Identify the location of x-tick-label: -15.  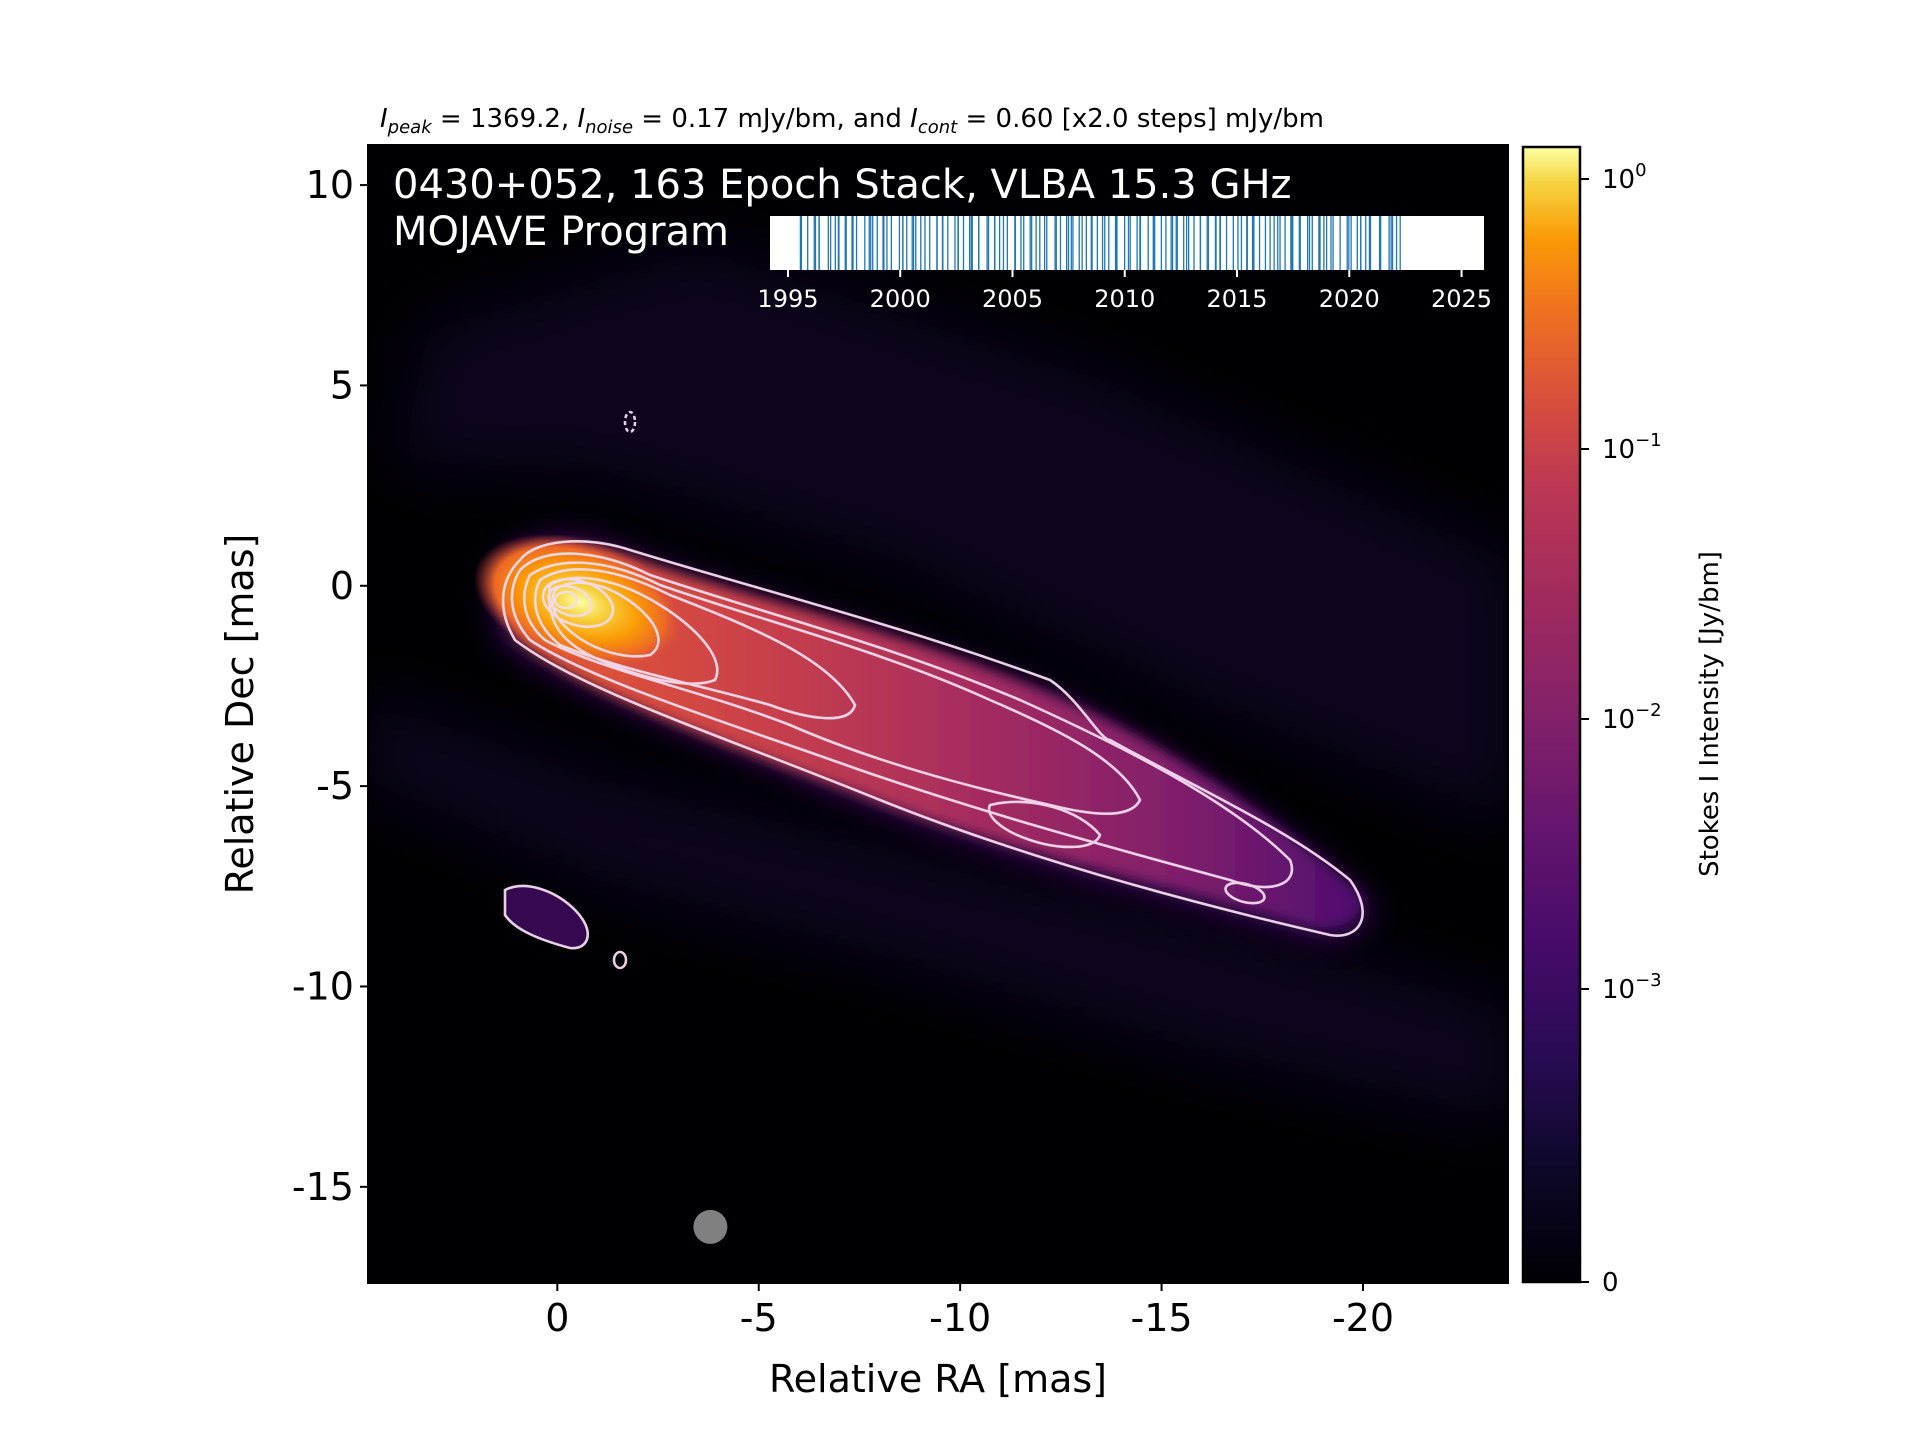
(1162, 1318).